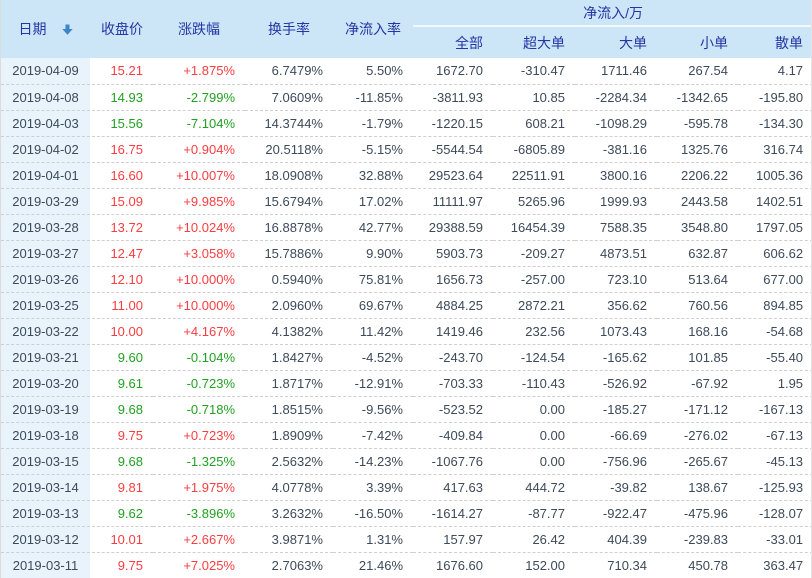  I want to click on net-inflow-all-cell: 1656.73, so click(453, 279).